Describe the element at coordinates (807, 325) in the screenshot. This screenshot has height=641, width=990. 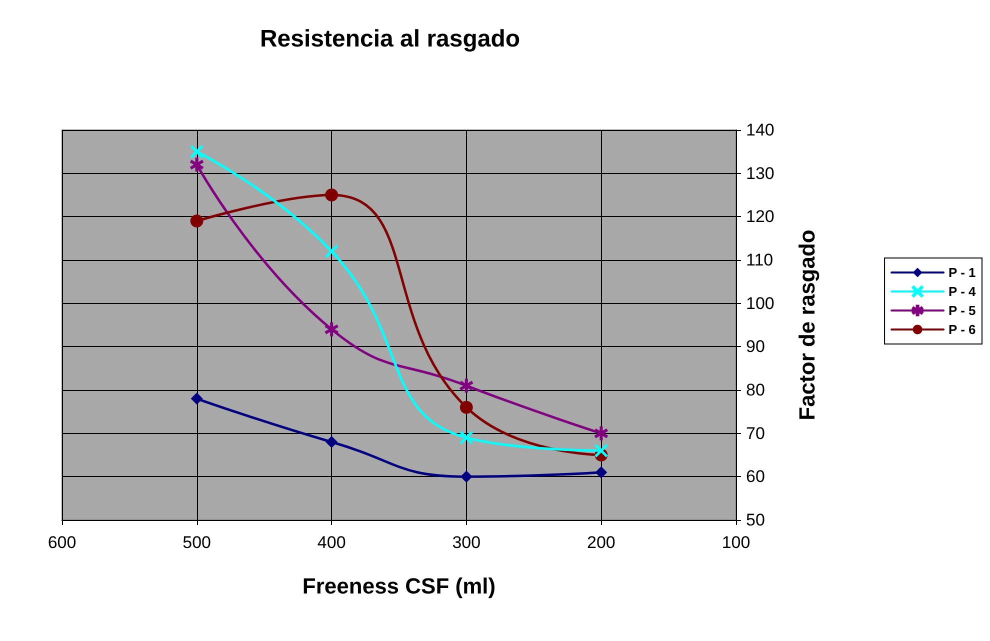
I see `y-axis-title: Factor de rasgado` at that location.